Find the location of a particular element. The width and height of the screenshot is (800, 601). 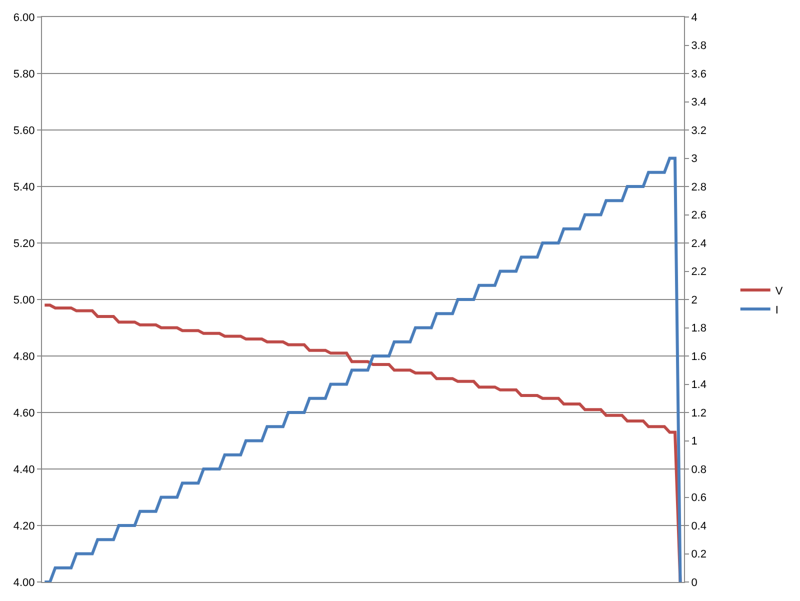

y-tick-label: 5.80 is located at coordinates (24, 74).